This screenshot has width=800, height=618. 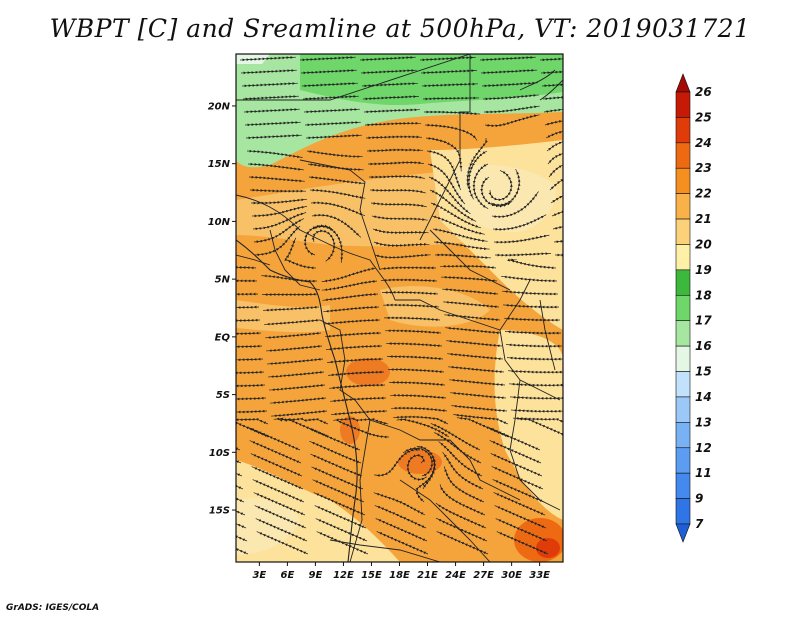 What do you see at coordinates (699, 524) in the screenshot?
I see `colorbar-label: 7` at bounding box center [699, 524].